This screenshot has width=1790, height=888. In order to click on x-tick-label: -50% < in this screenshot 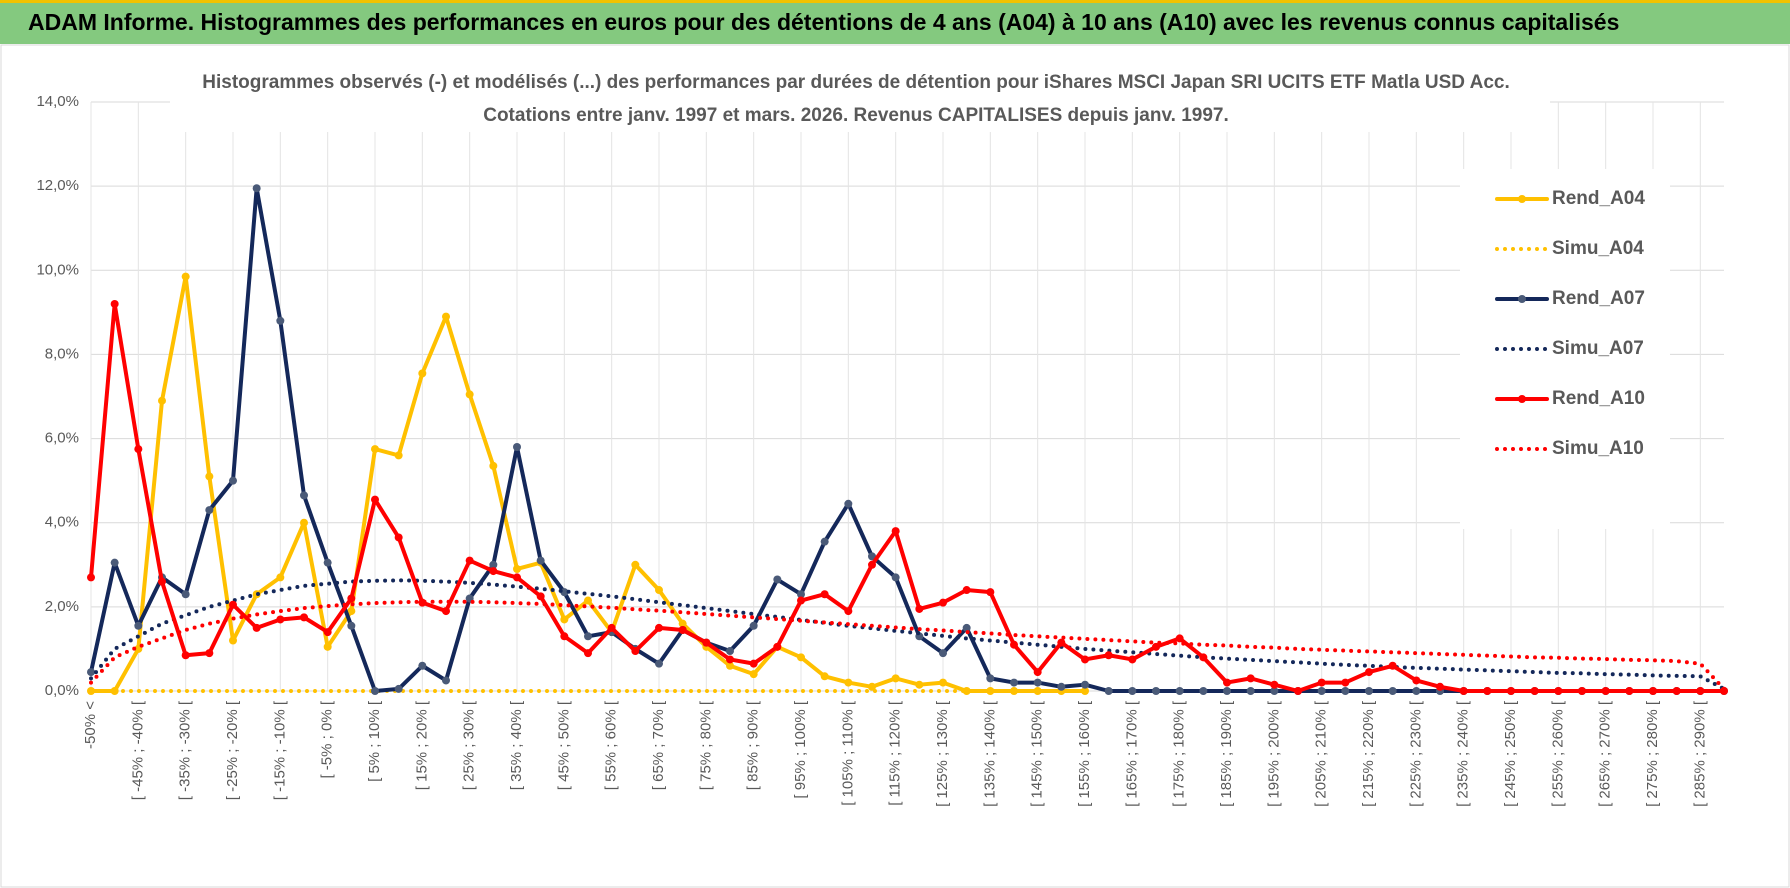, I will do `click(90, 725)`.